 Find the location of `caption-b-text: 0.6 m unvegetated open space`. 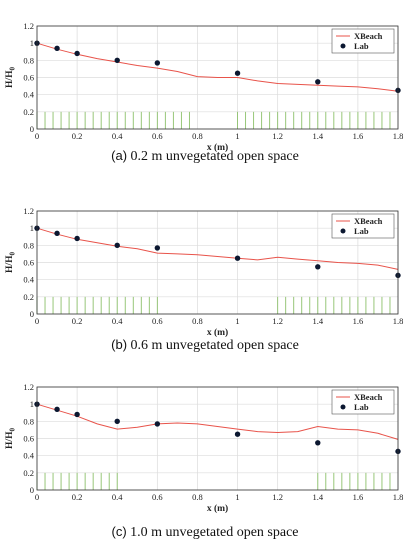

caption-b-text: 0.6 m unvegetated open space is located at coordinates (213, 345).